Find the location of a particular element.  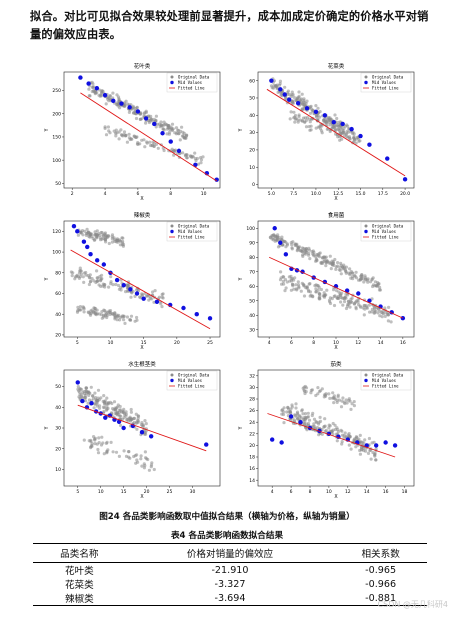

x-axis-label: X is located at coordinates (142, 198).